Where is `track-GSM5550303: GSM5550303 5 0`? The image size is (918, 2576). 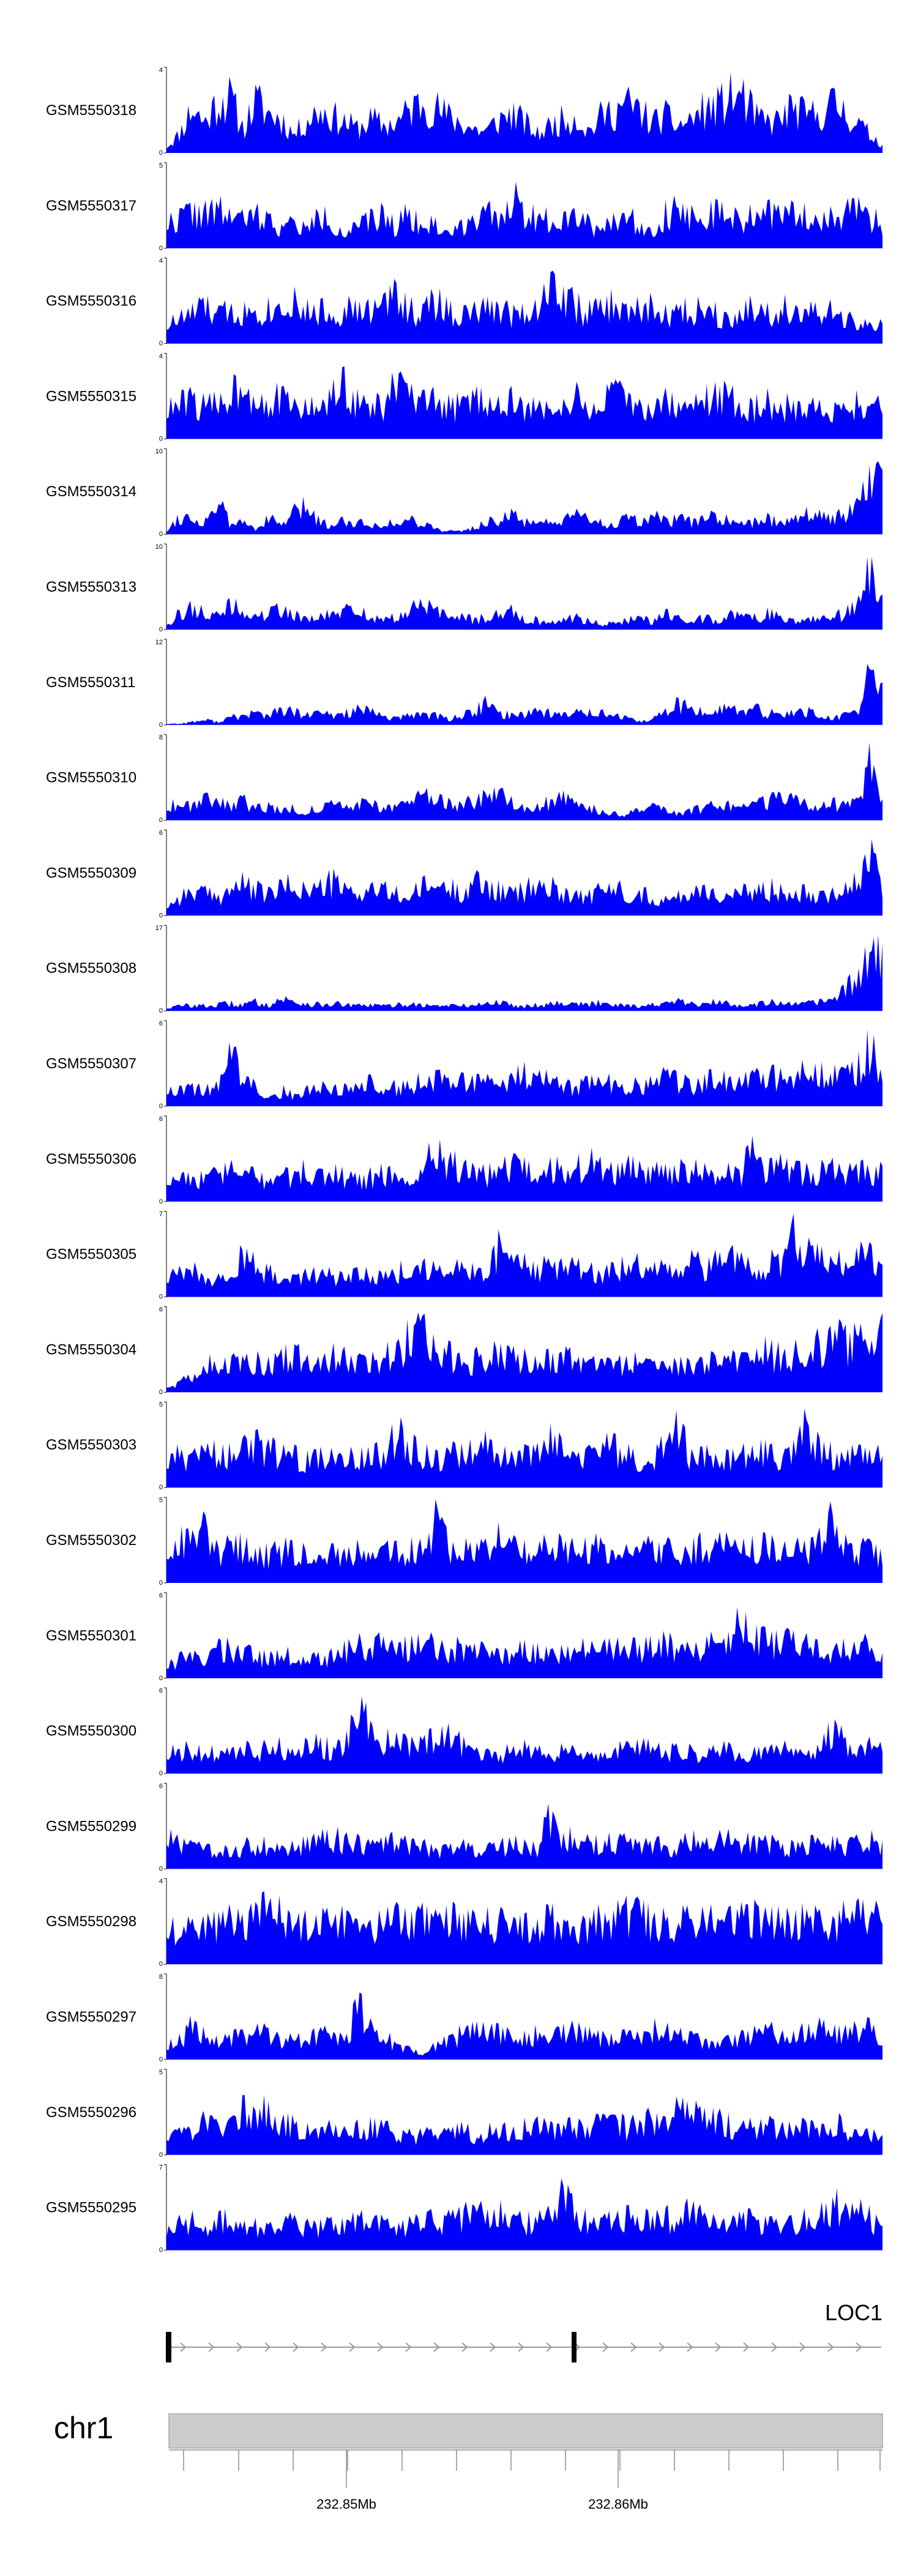 track-GSM5550303: GSM5550303 5 0 is located at coordinates (464, 1446).